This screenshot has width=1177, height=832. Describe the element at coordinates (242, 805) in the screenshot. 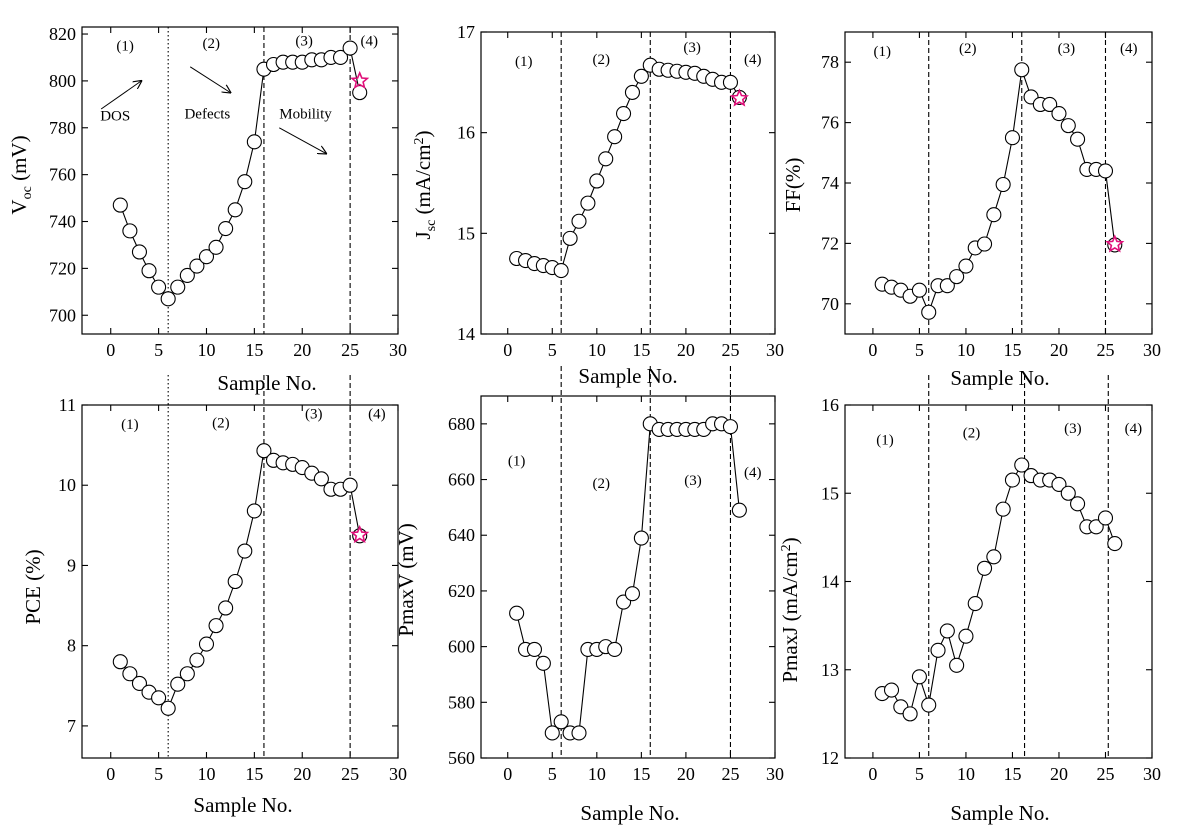

I see `xlabel-pce: Sample No.` at that location.